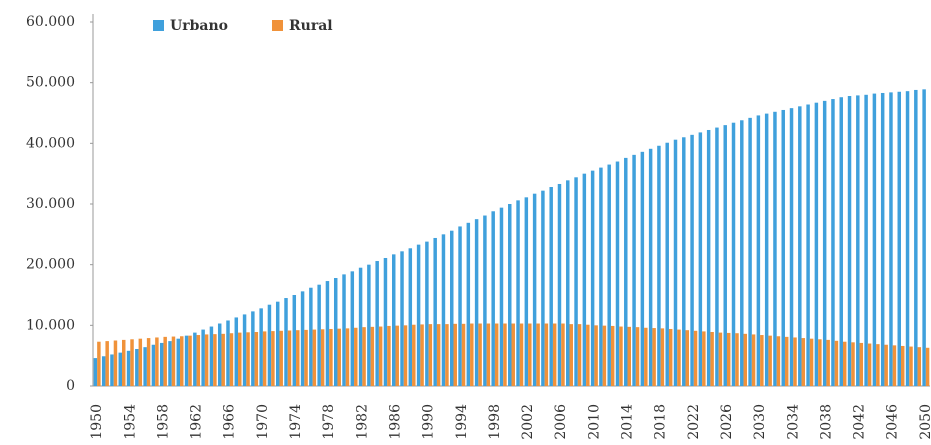 The height and width of the screenshot is (445, 931). I want to click on x-tick-label: 2002, so click(528, 422).